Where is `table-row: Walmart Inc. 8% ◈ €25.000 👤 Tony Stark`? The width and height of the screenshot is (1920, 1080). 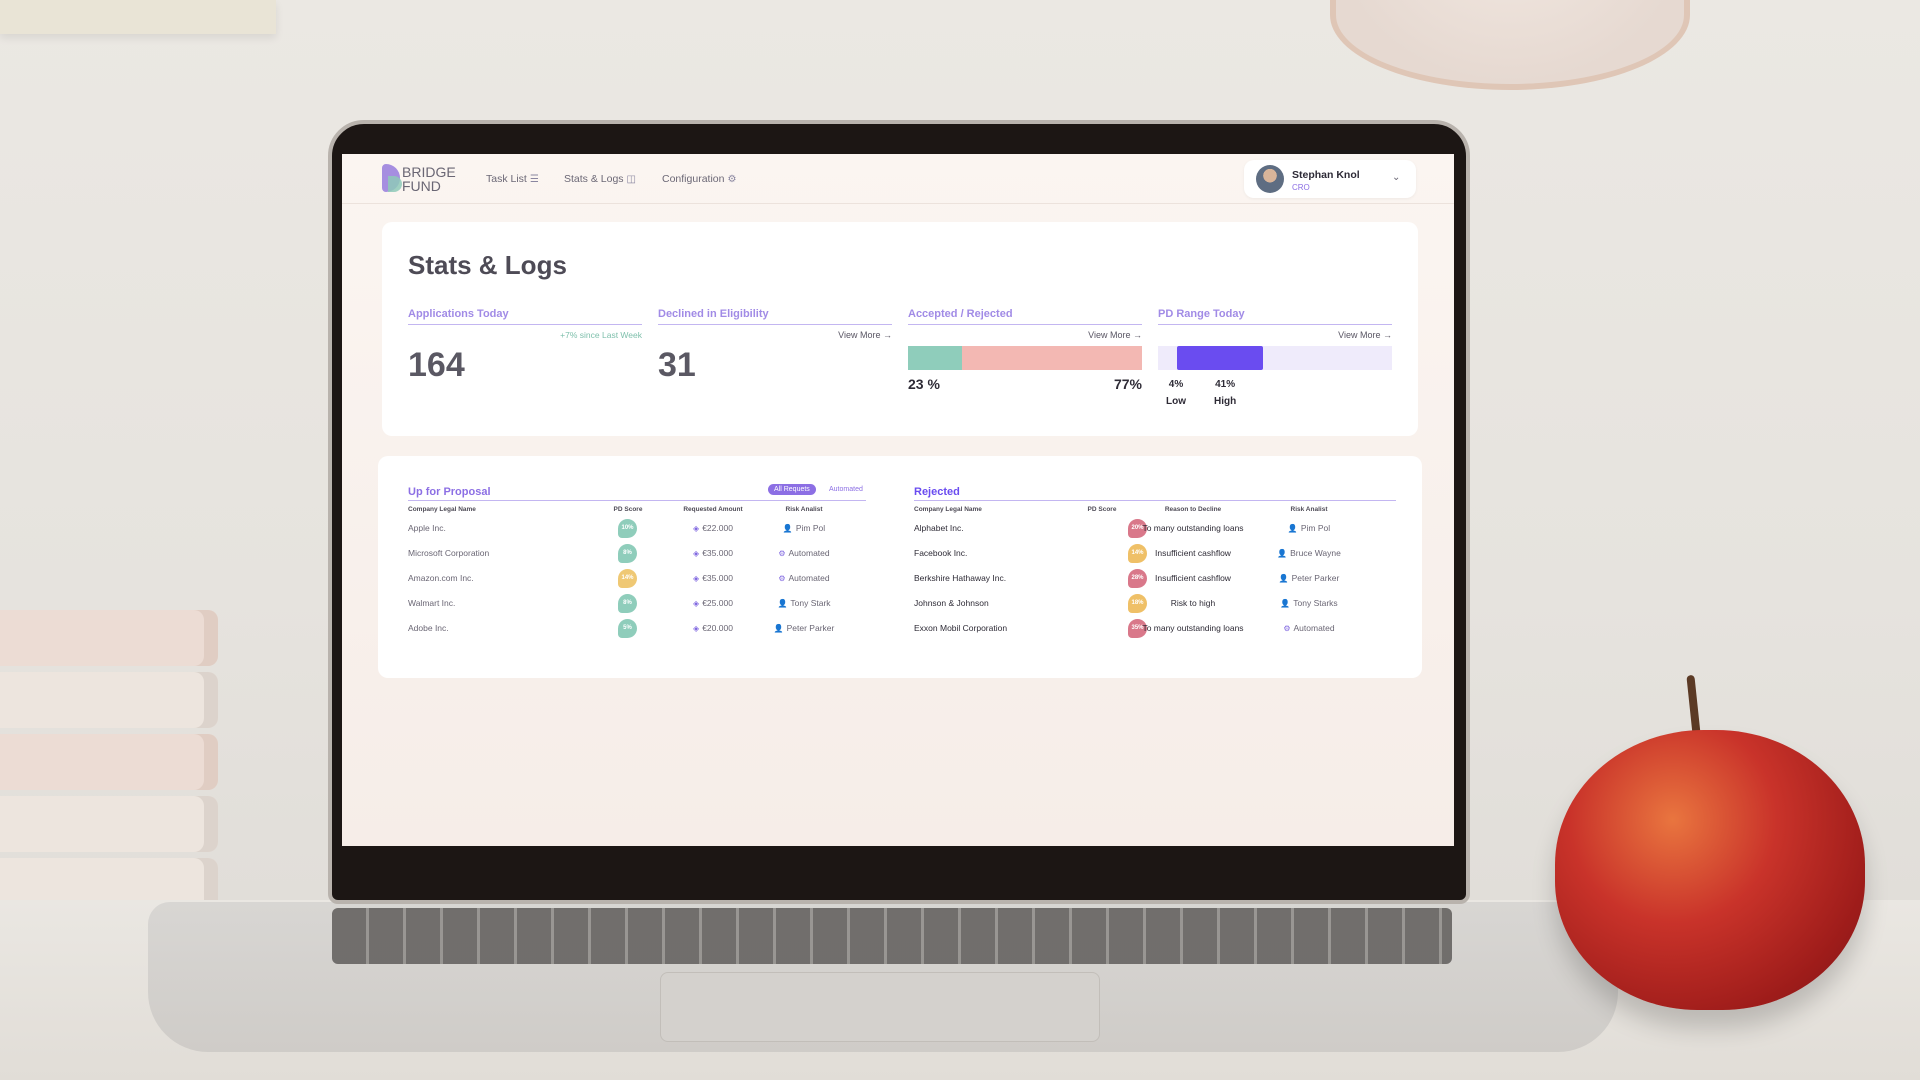 table-row: Walmart Inc. 8% ◈ €25.000 👤 Tony Stark is located at coordinates (637, 603).